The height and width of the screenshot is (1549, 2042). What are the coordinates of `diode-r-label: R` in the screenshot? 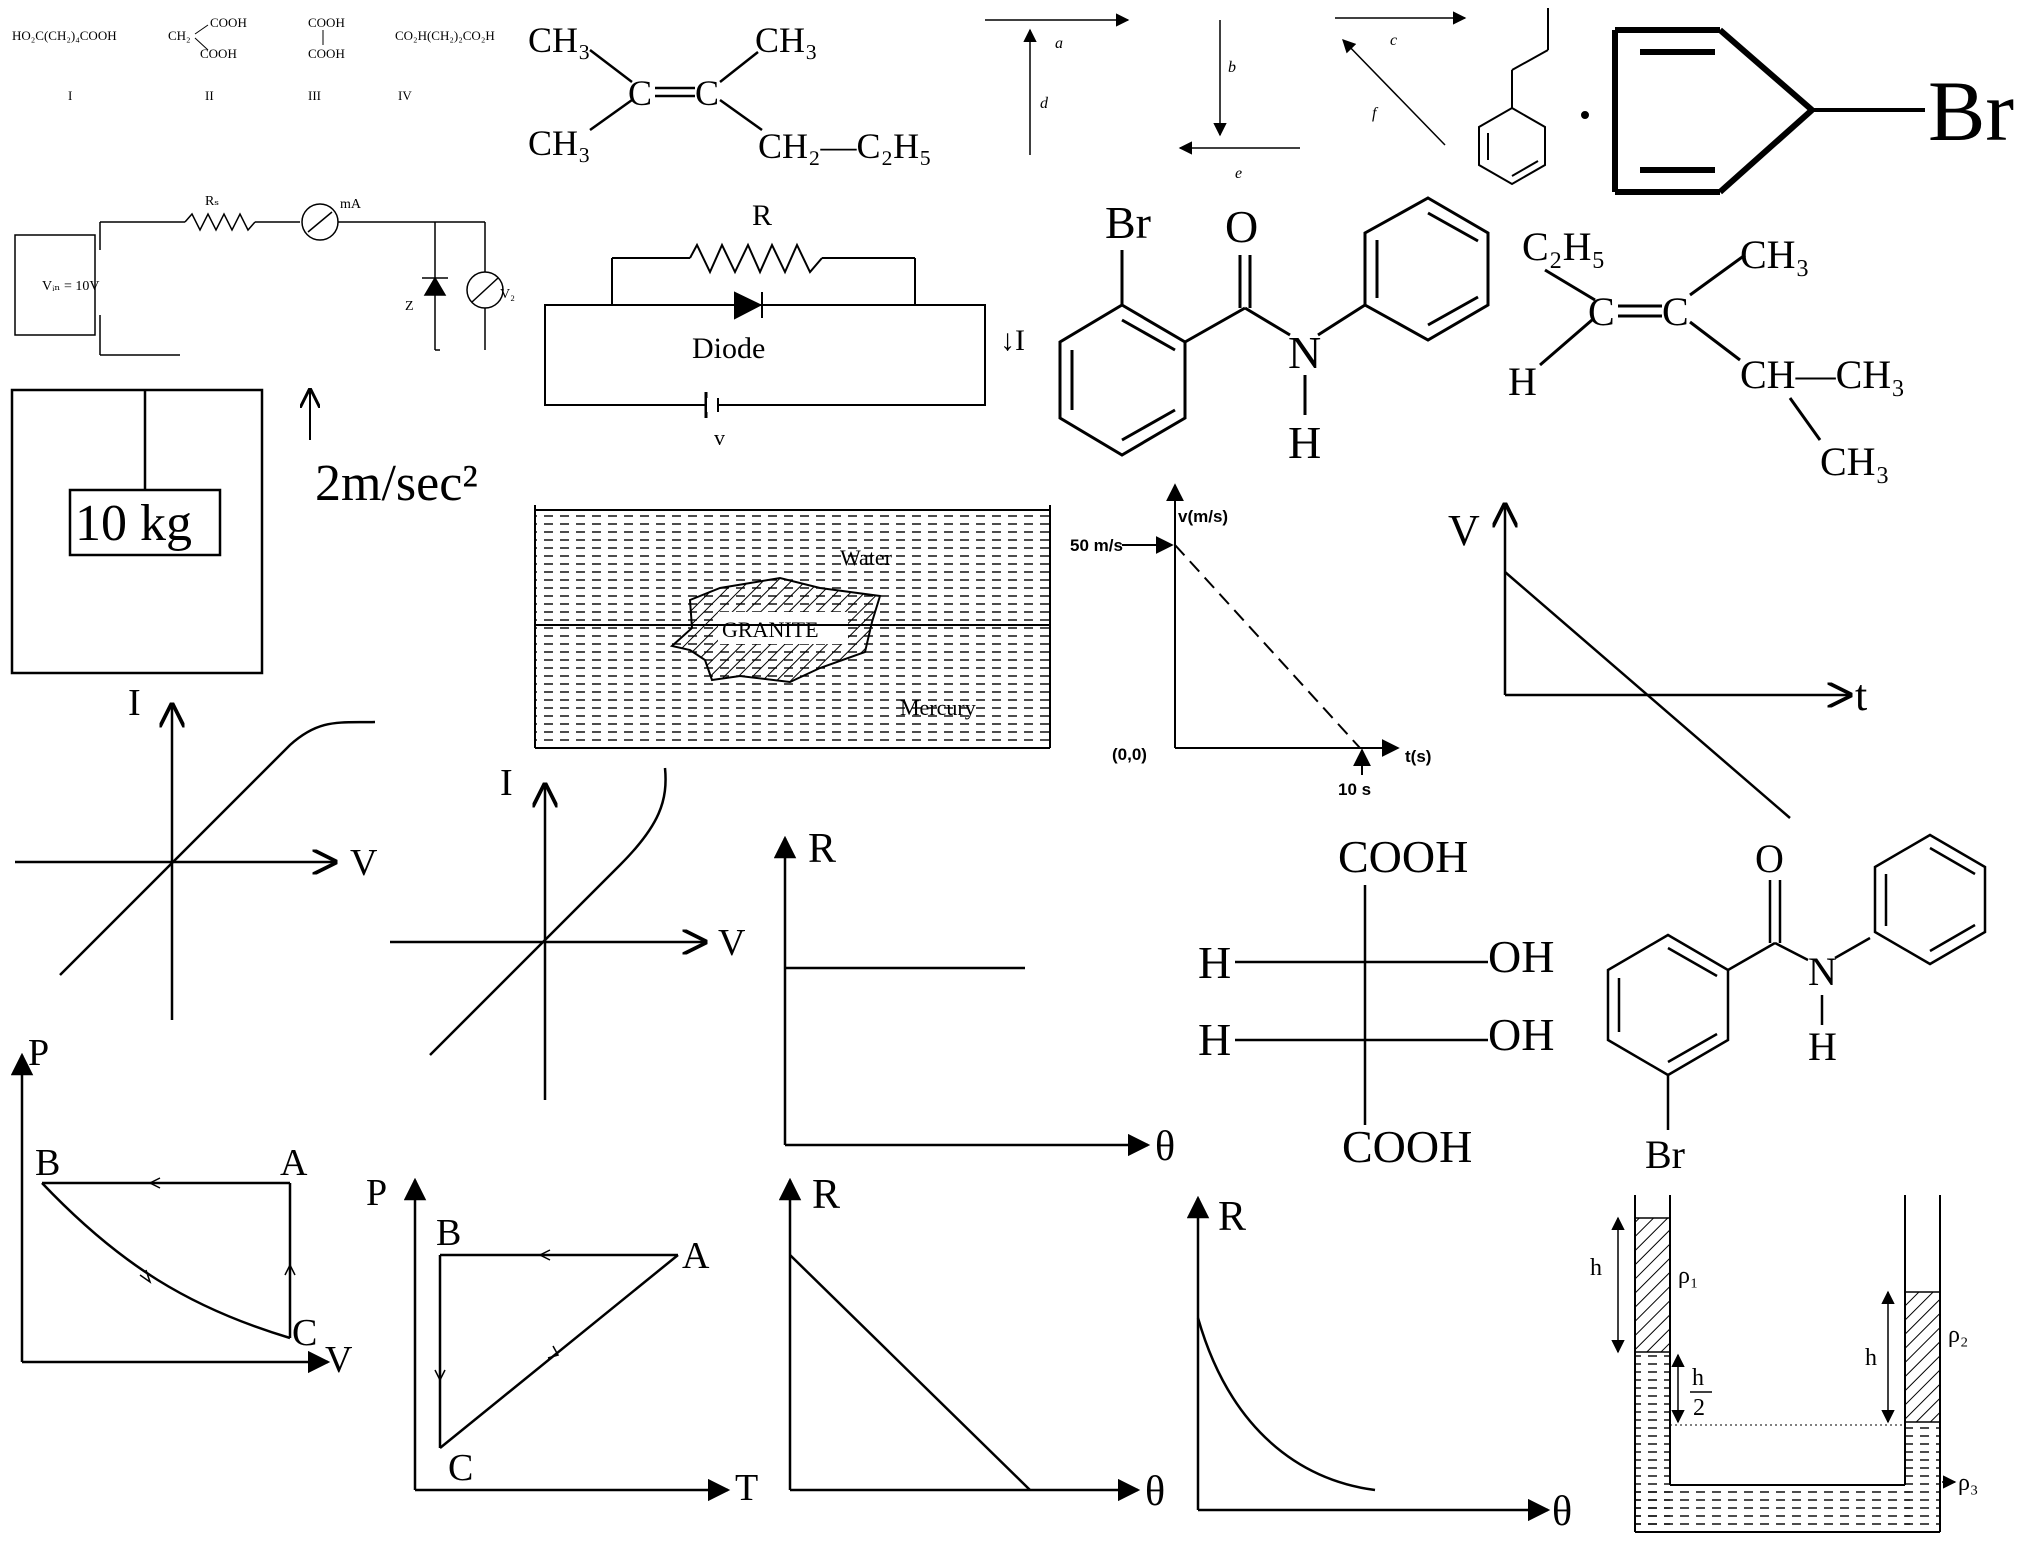 It's located at (762, 215).